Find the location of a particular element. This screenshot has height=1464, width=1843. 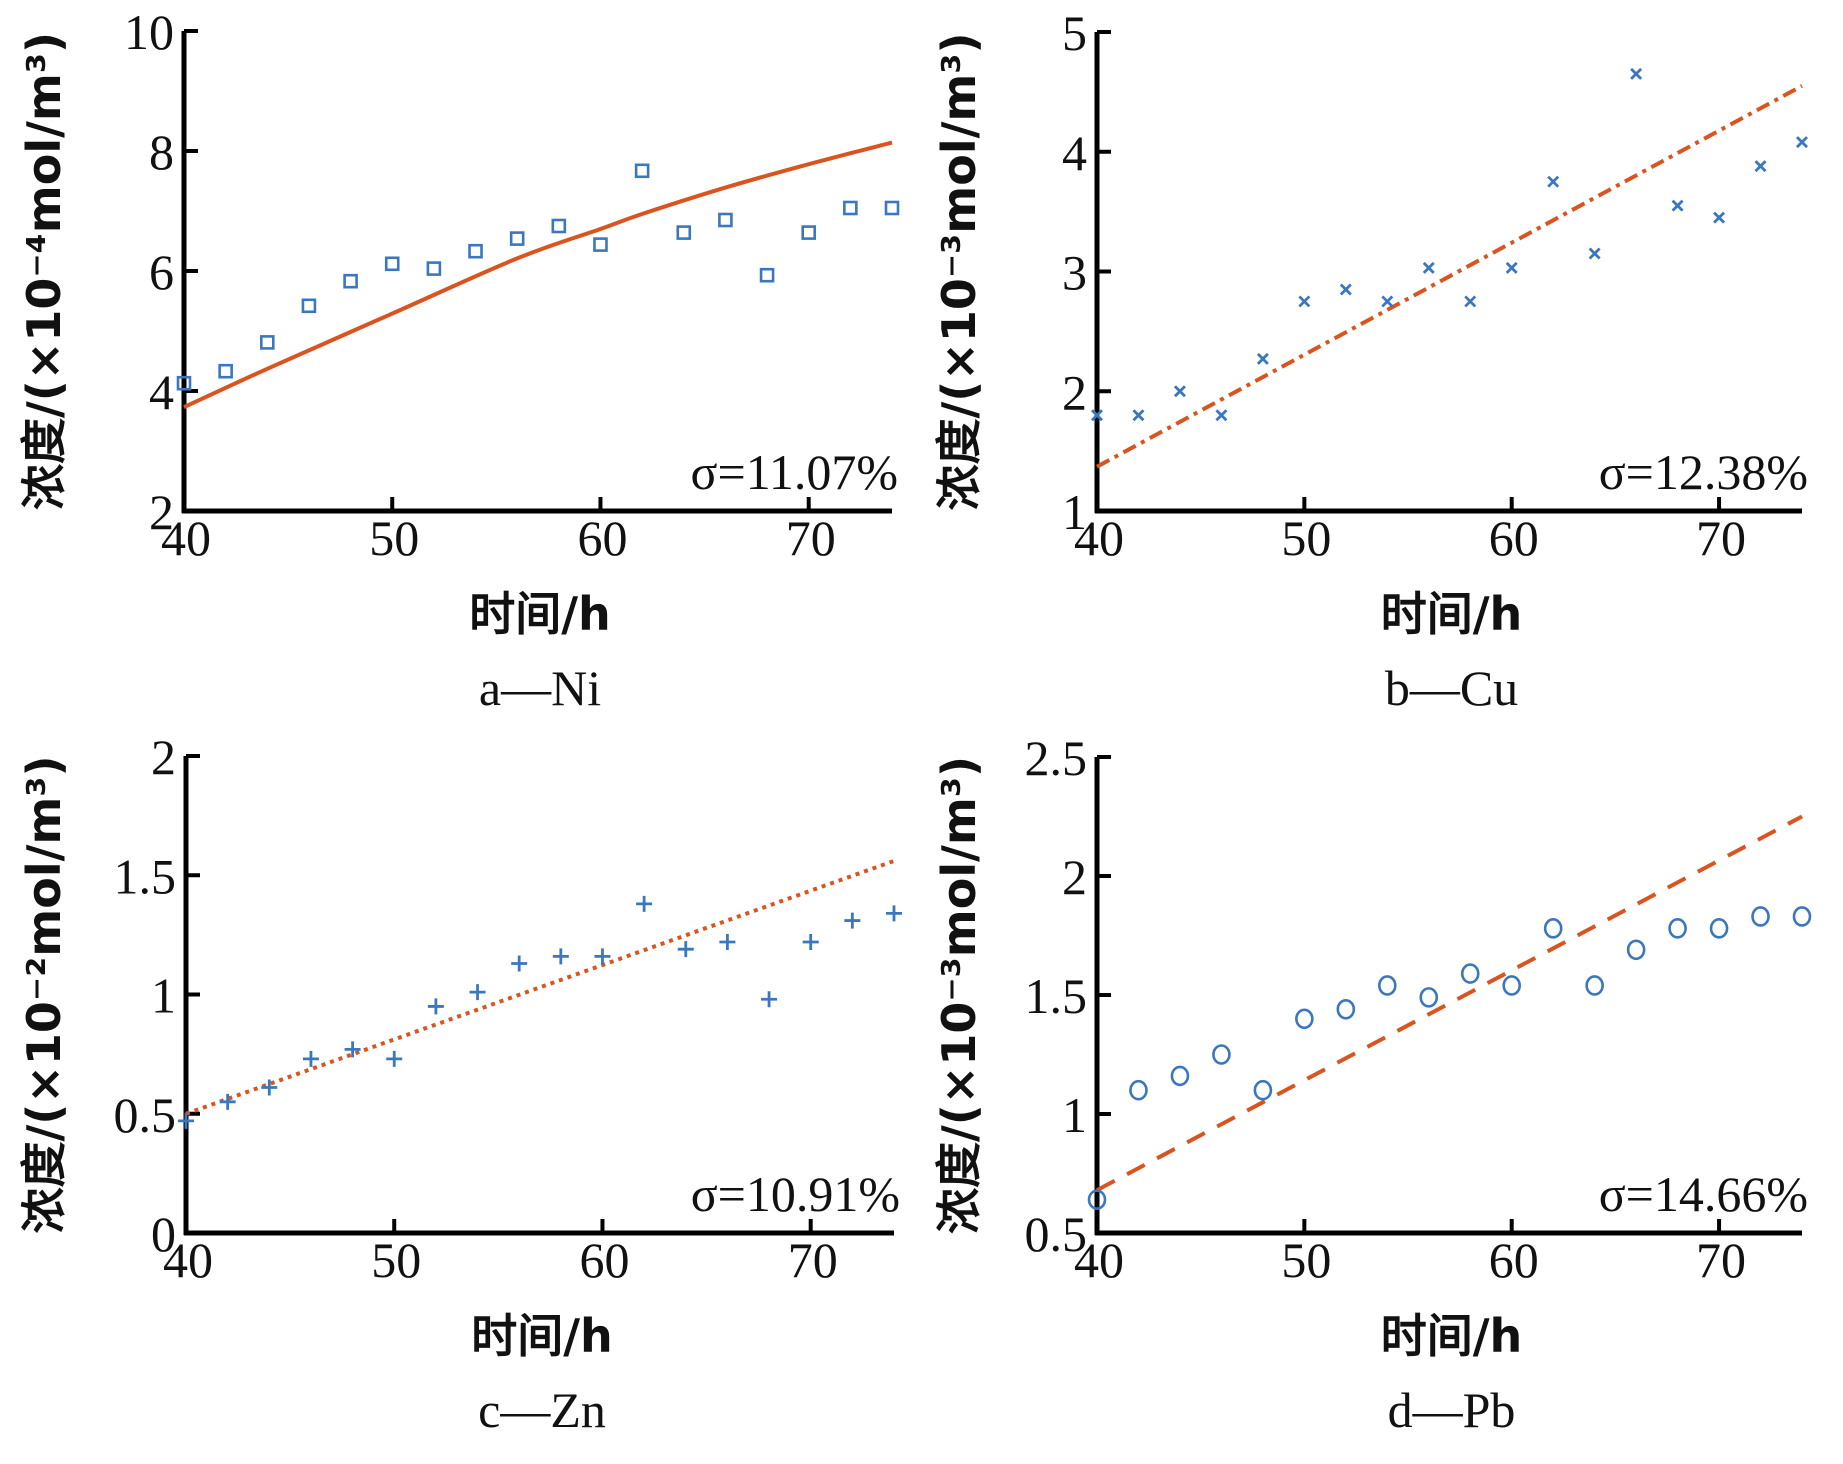

y-tick-label: 10 is located at coordinates (149, 32).